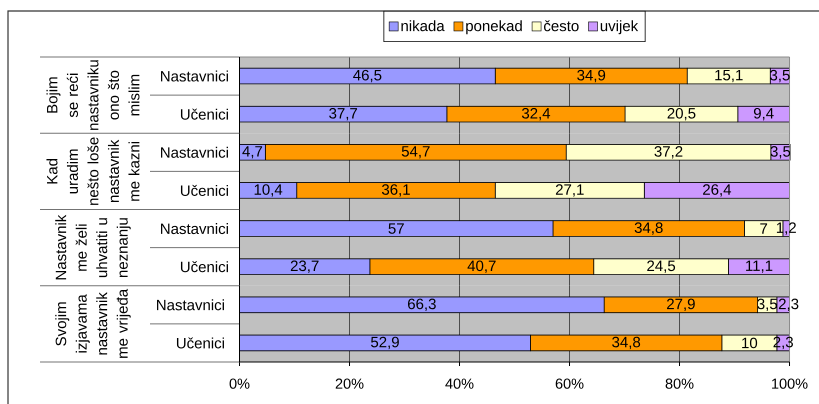 The height and width of the screenshot is (404, 819). What do you see at coordinates (93, 247) in the screenshot?
I see `y-axis-title: Nastavnik me želi uhvatiti u neznanju` at bounding box center [93, 247].